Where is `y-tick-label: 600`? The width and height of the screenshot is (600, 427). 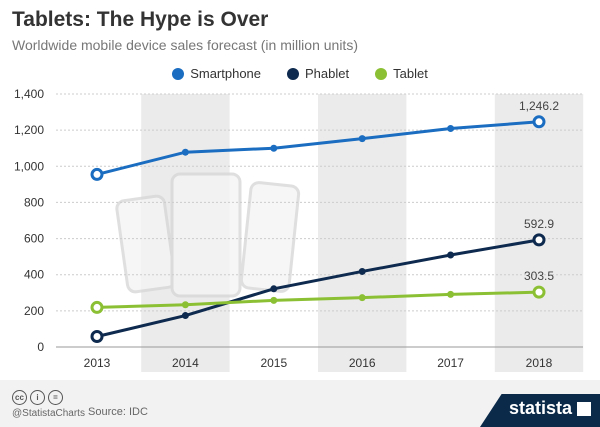 y-tick-label: 600 is located at coordinates (34, 239).